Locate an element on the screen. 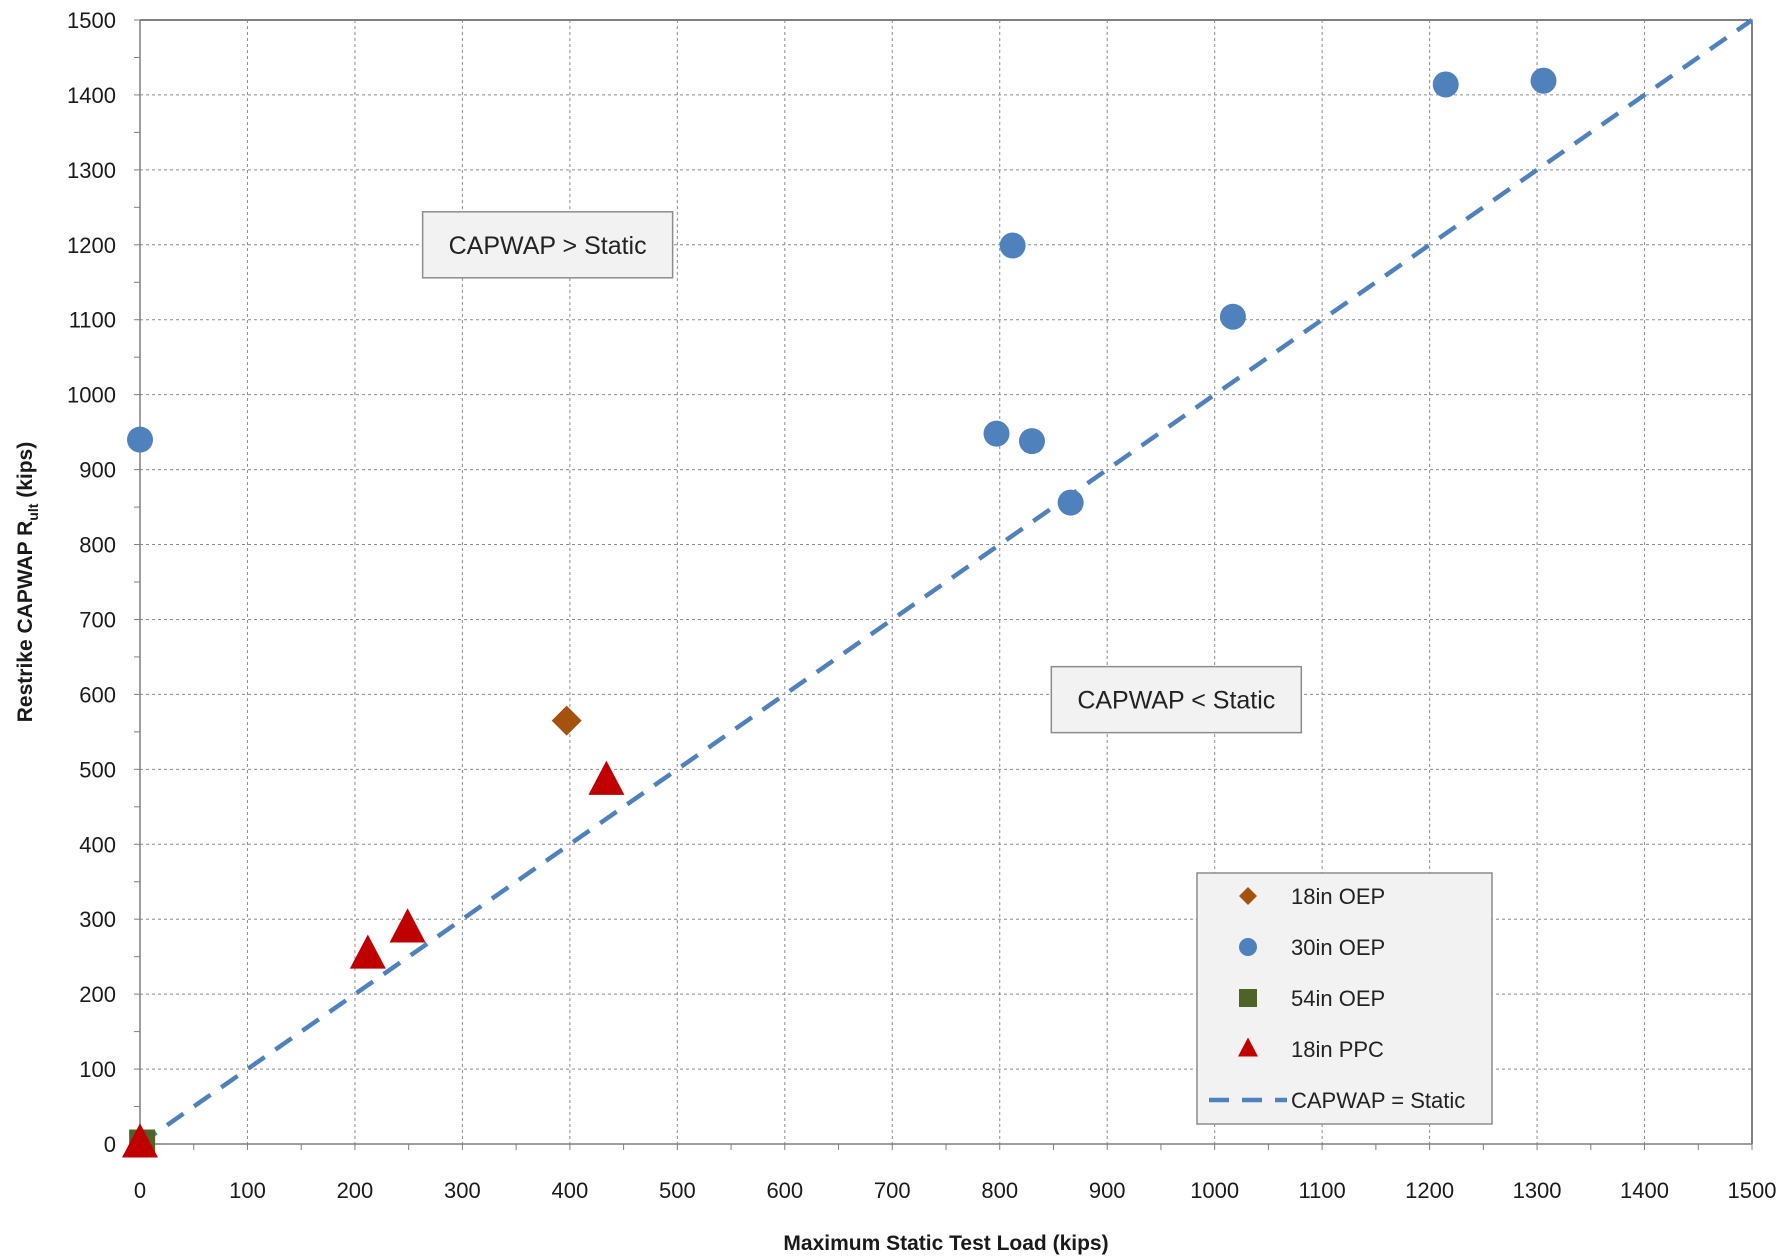 Image resolution: width=1787 pixels, height=1257 pixels. y-tick-label: 1400 is located at coordinates (91, 95).